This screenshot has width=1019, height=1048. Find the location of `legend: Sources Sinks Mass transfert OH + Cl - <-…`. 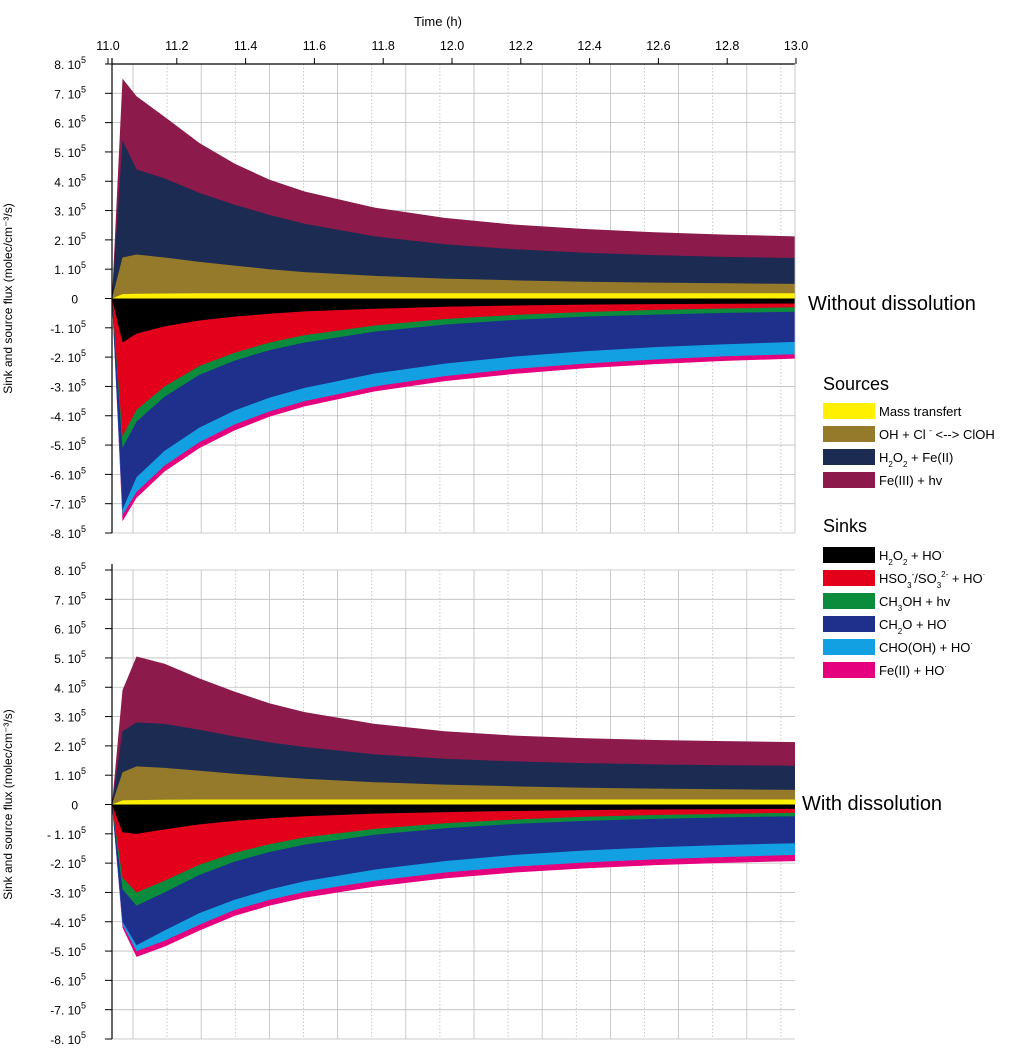

legend: Sources Sinks Mass transfert OH + Cl - <-… is located at coordinates (909, 526).